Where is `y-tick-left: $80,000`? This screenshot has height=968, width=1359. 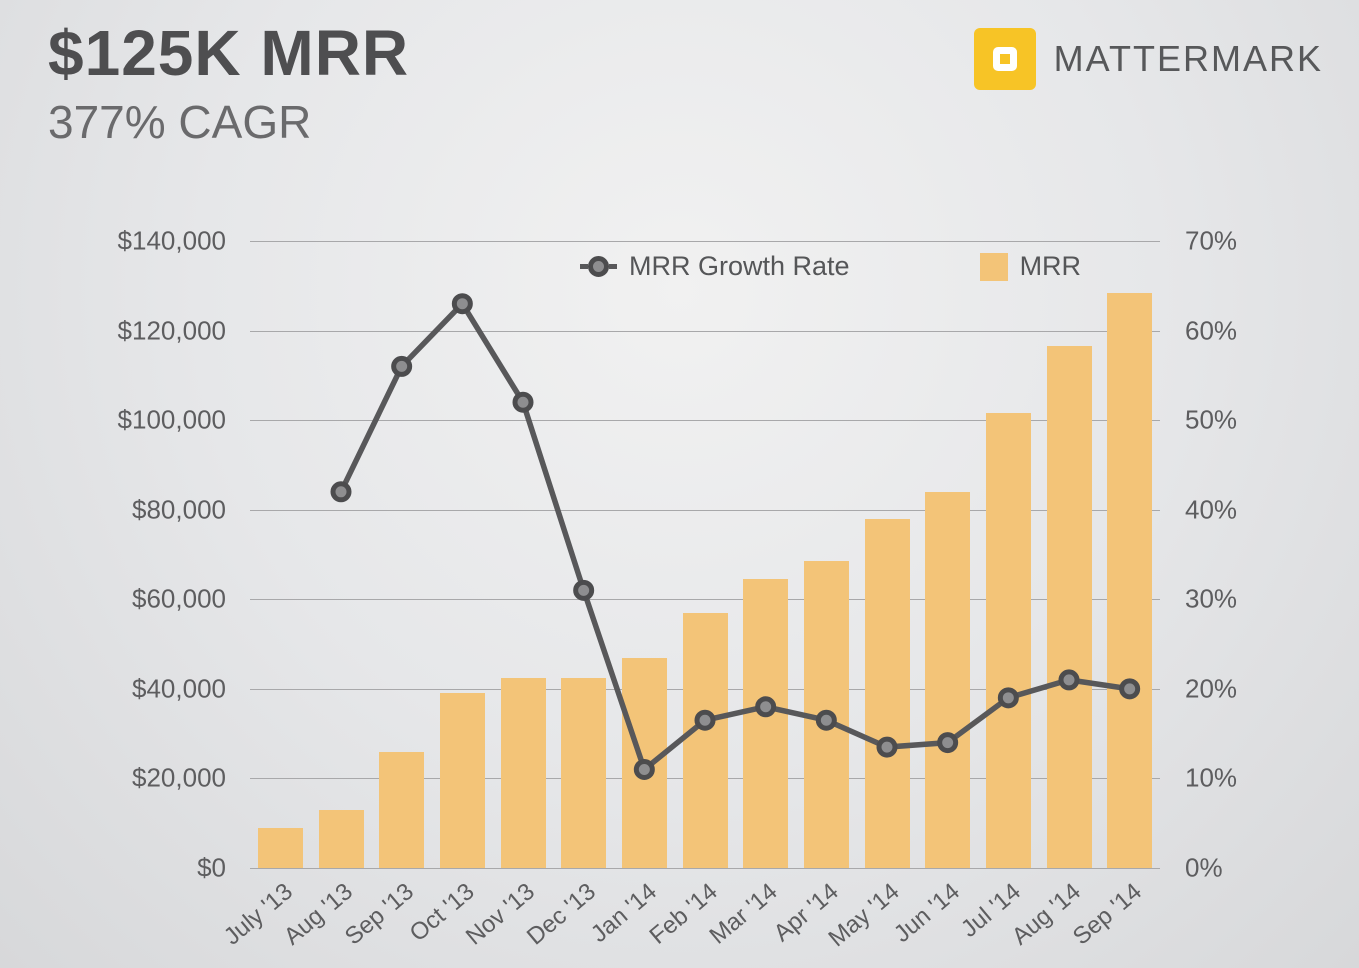 y-tick-left: $80,000 is located at coordinates (179, 509).